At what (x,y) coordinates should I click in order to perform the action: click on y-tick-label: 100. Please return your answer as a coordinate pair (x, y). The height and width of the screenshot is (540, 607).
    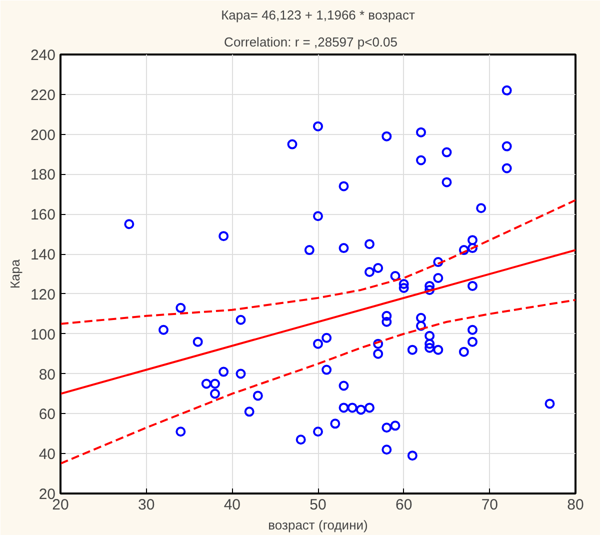
    Looking at the image, I should click on (43, 335).